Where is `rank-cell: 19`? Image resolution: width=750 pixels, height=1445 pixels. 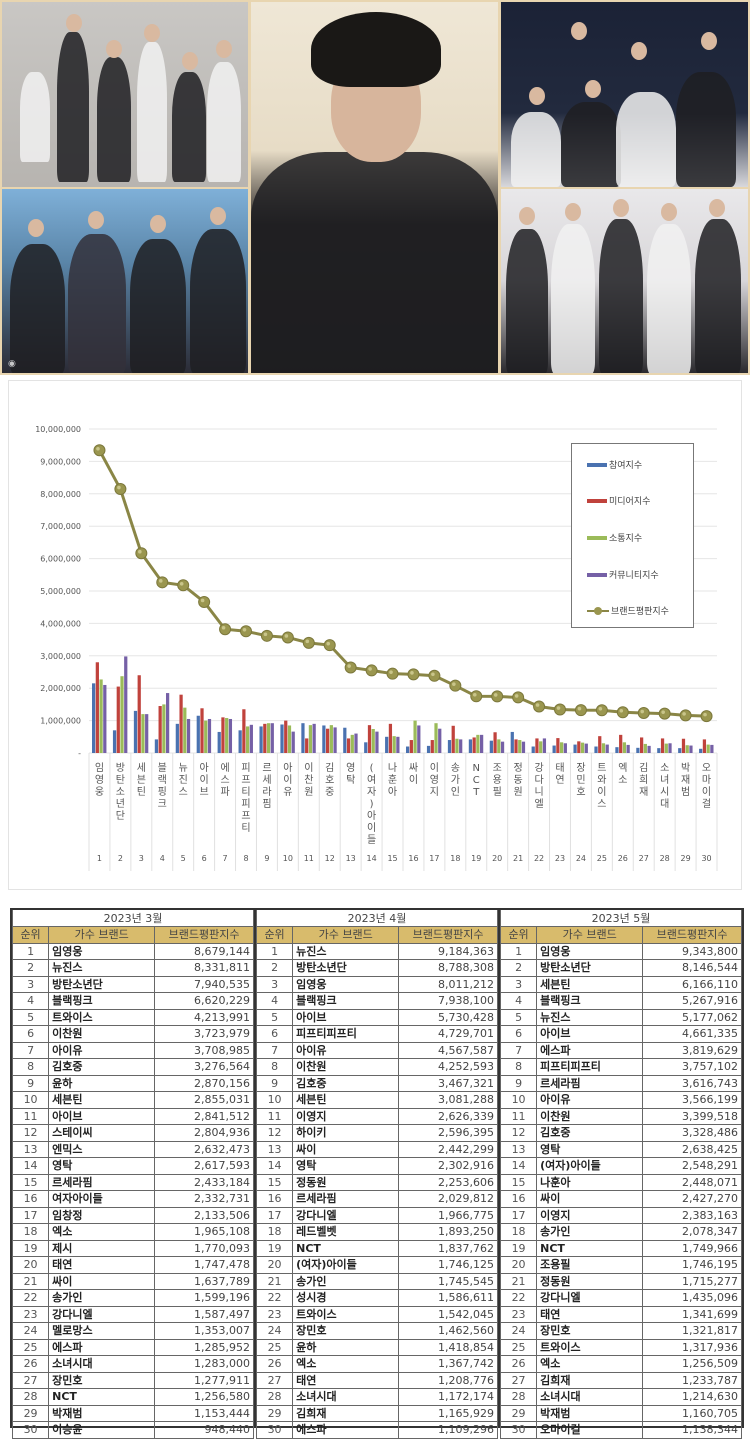 rank-cell: 19 is located at coordinates (30, 1248).